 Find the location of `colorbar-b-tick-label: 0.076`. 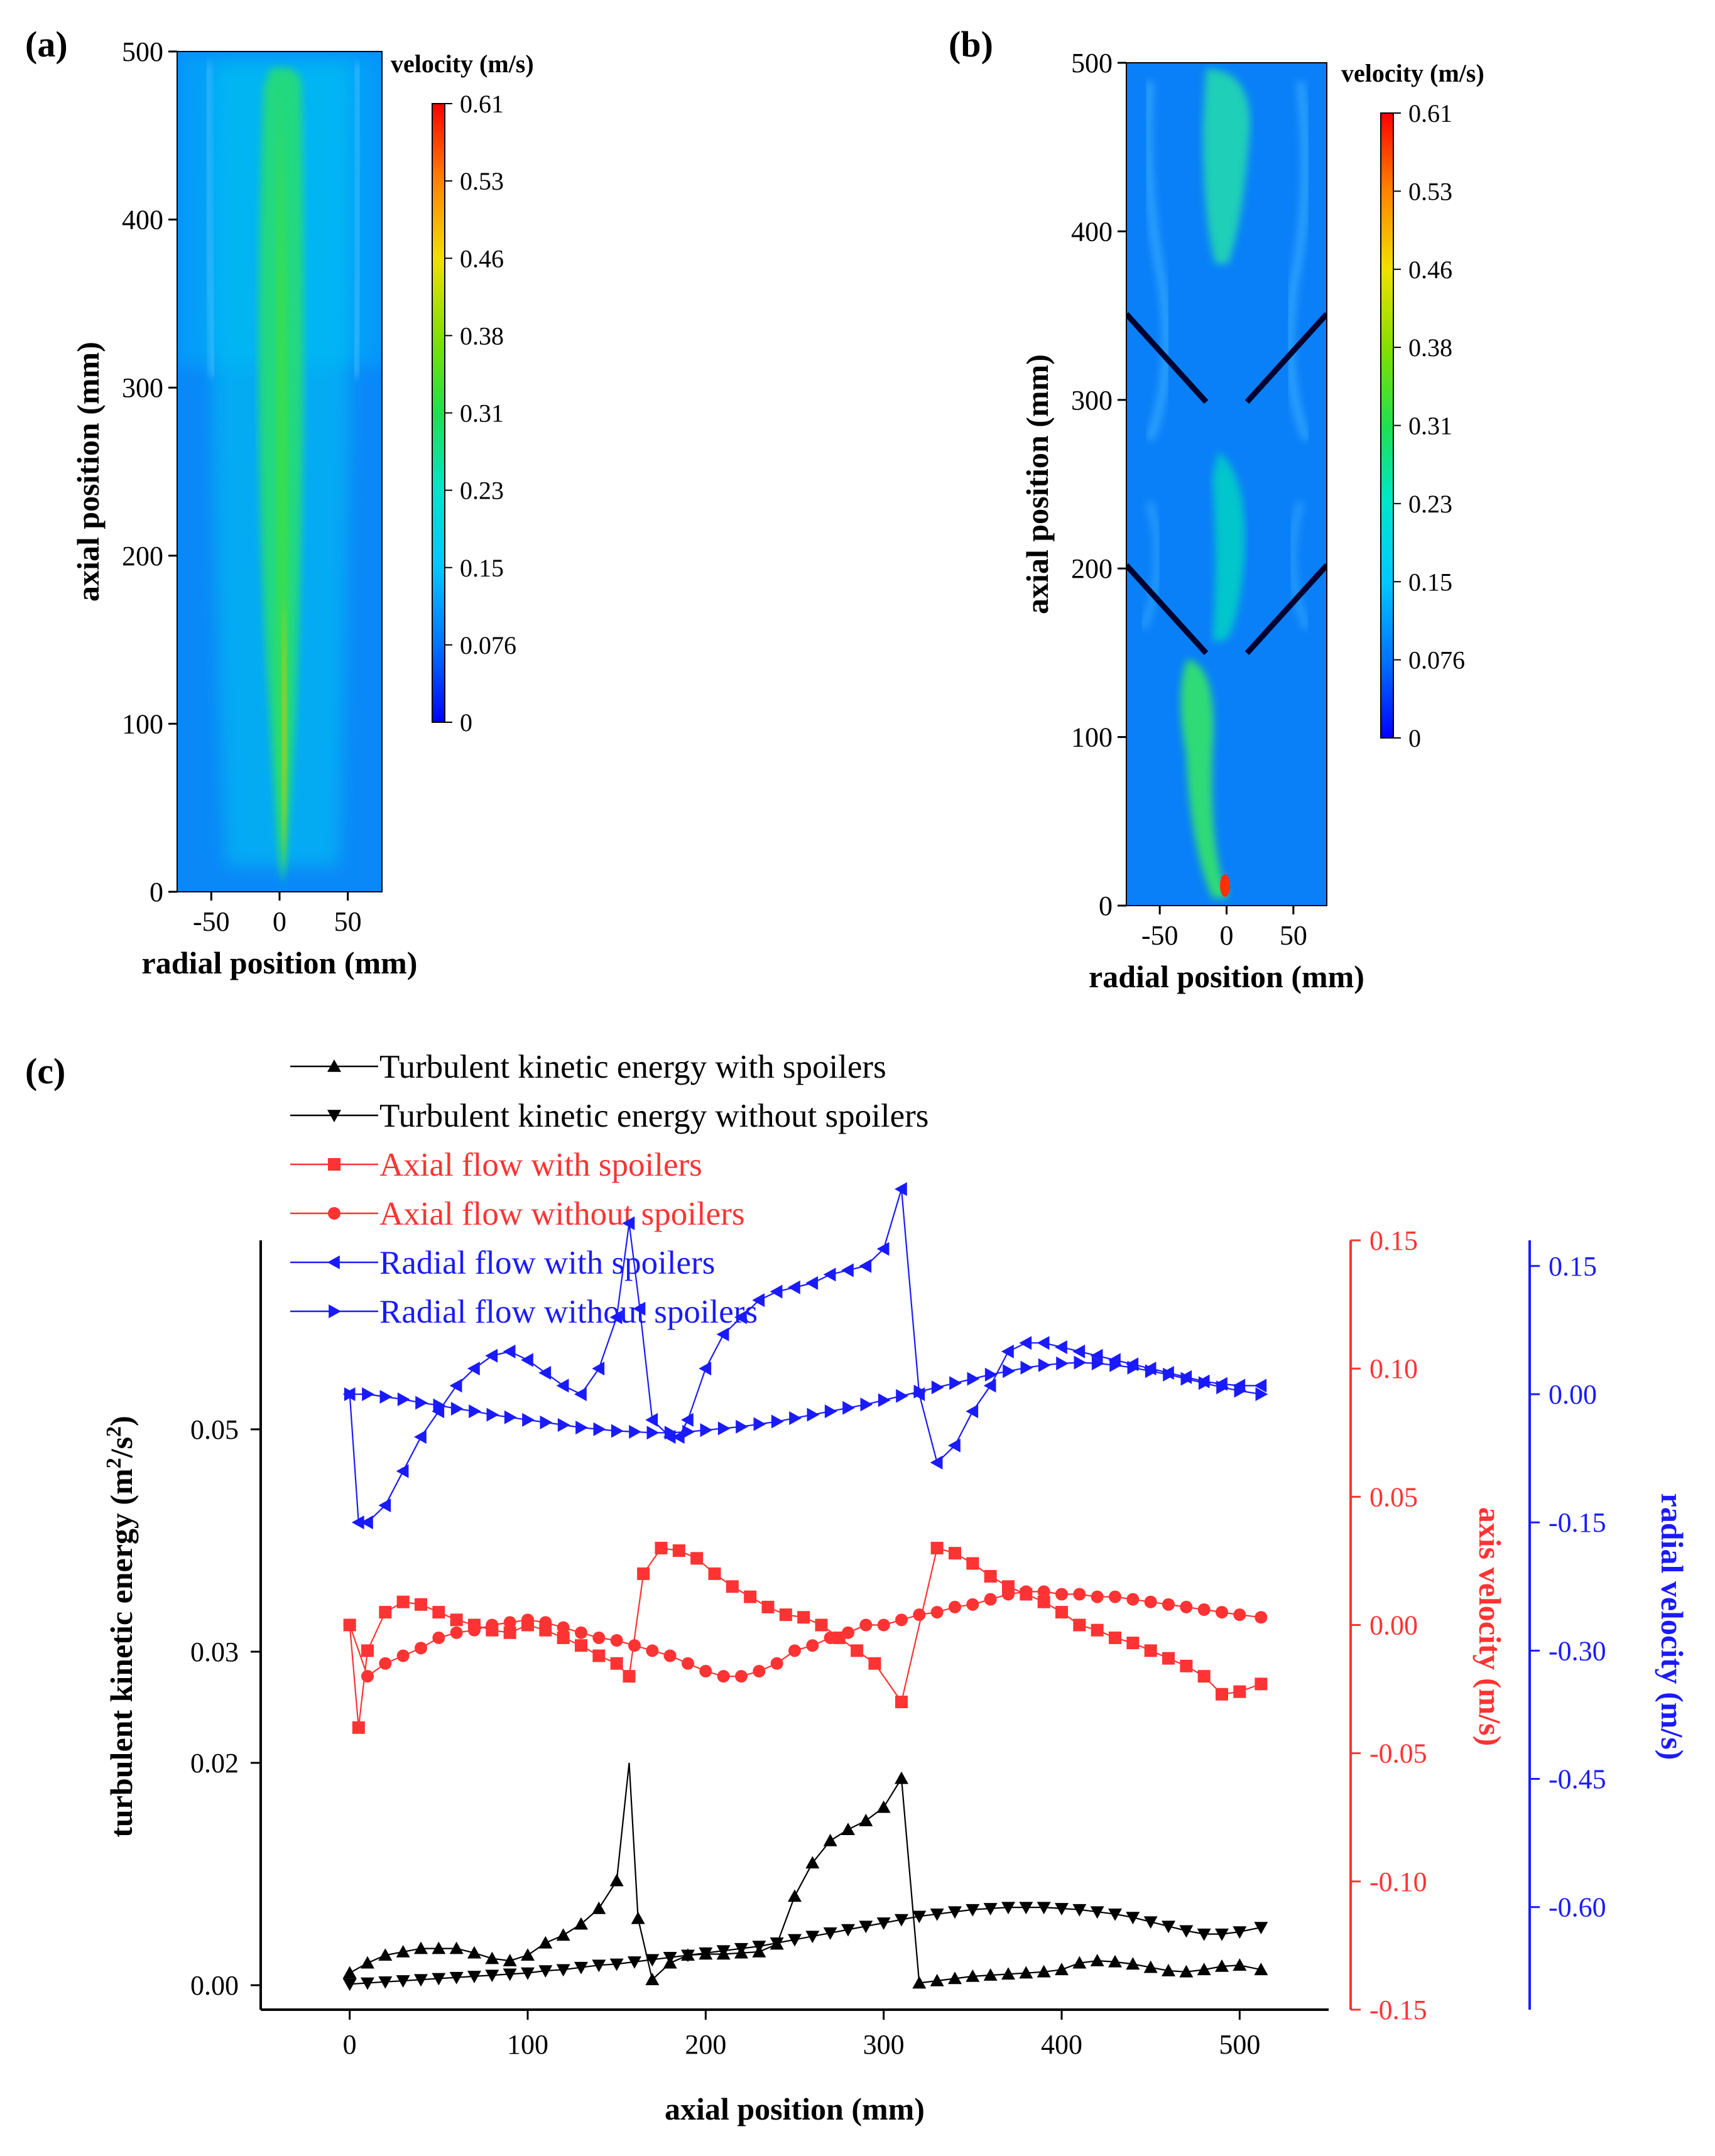

colorbar-b-tick-label: 0.076 is located at coordinates (1436, 660).